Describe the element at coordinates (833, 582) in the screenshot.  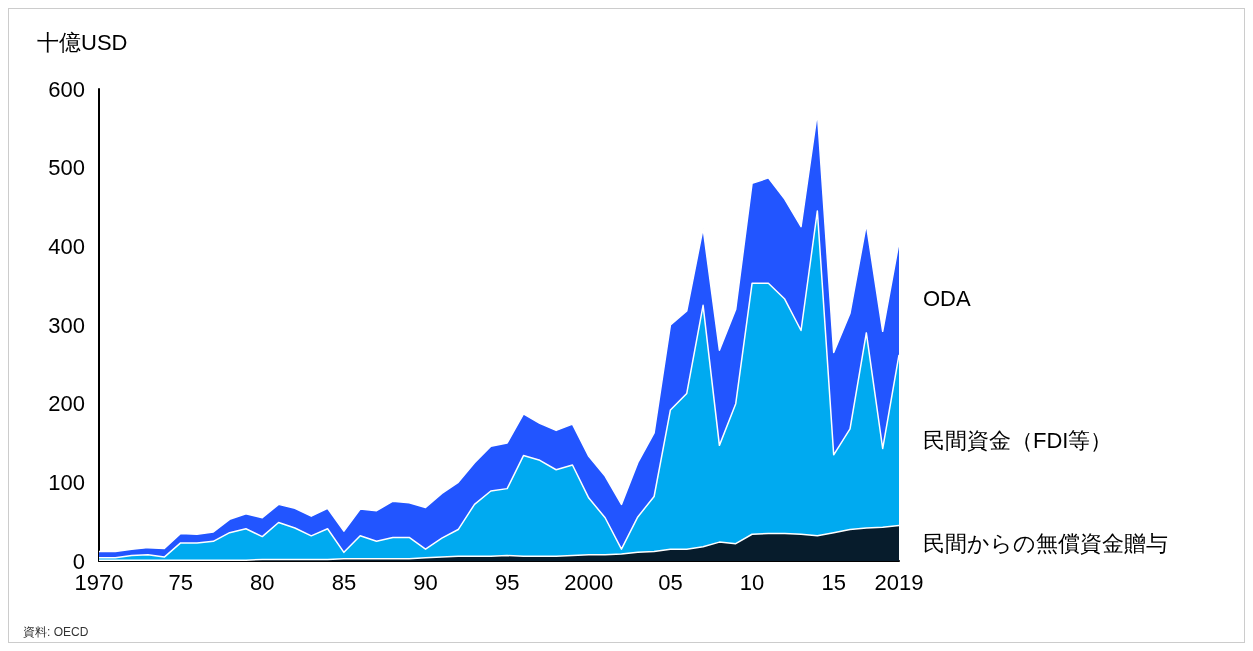
I see `x-tick-label: 15` at that location.